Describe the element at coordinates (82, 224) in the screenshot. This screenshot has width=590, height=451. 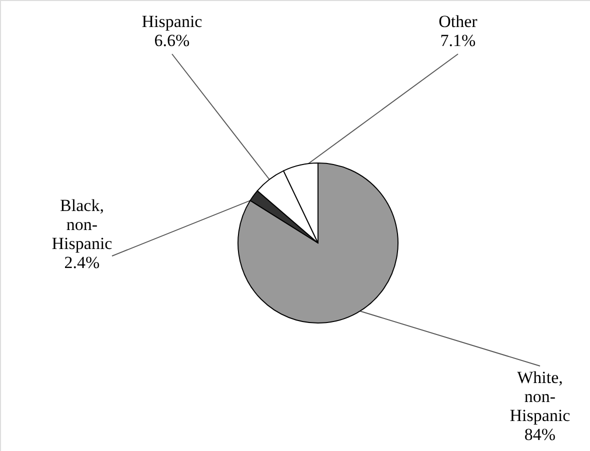
I see `slice-label: Black, non-Hispanic` at that location.